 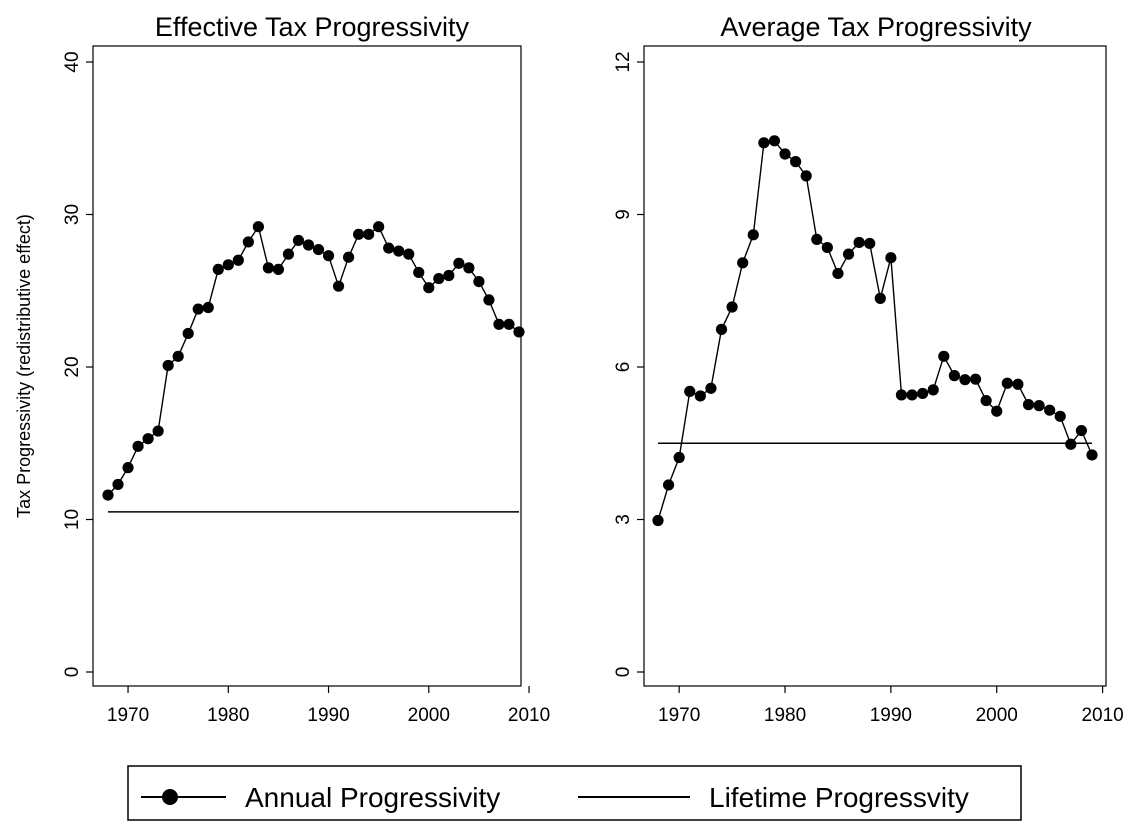 What do you see at coordinates (372, 797) in the screenshot?
I see `legend-label-annual: Annual Progressivity` at bounding box center [372, 797].